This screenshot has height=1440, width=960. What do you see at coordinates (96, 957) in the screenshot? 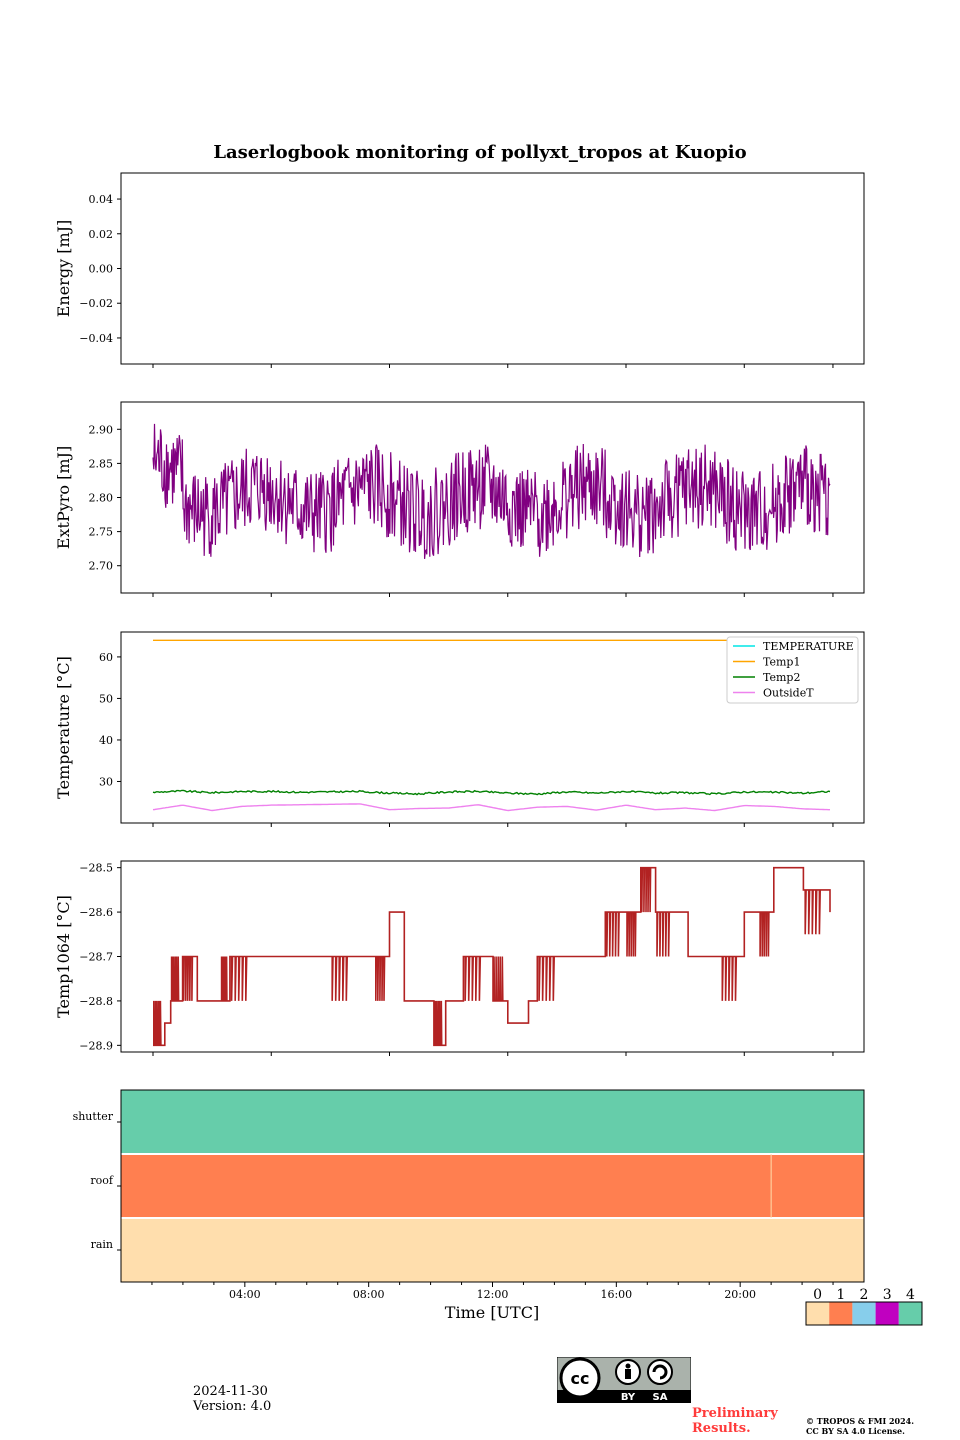
I see `y-tick-label: −28.7` at bounding box center [96, 957].